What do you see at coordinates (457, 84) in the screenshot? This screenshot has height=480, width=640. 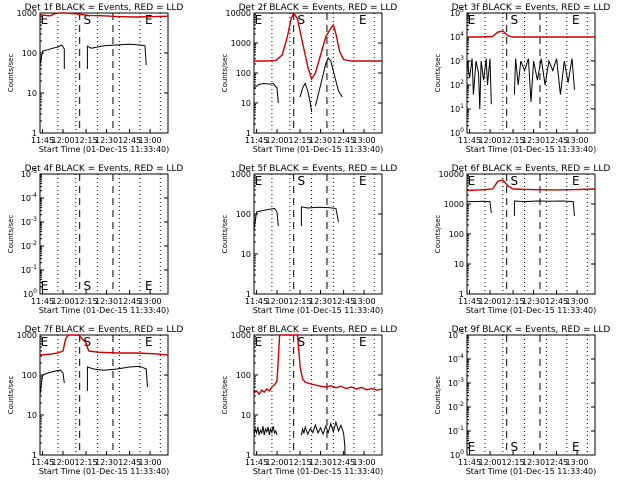 I see `y-tick-label: 10²` at bounding box center [457, 84].